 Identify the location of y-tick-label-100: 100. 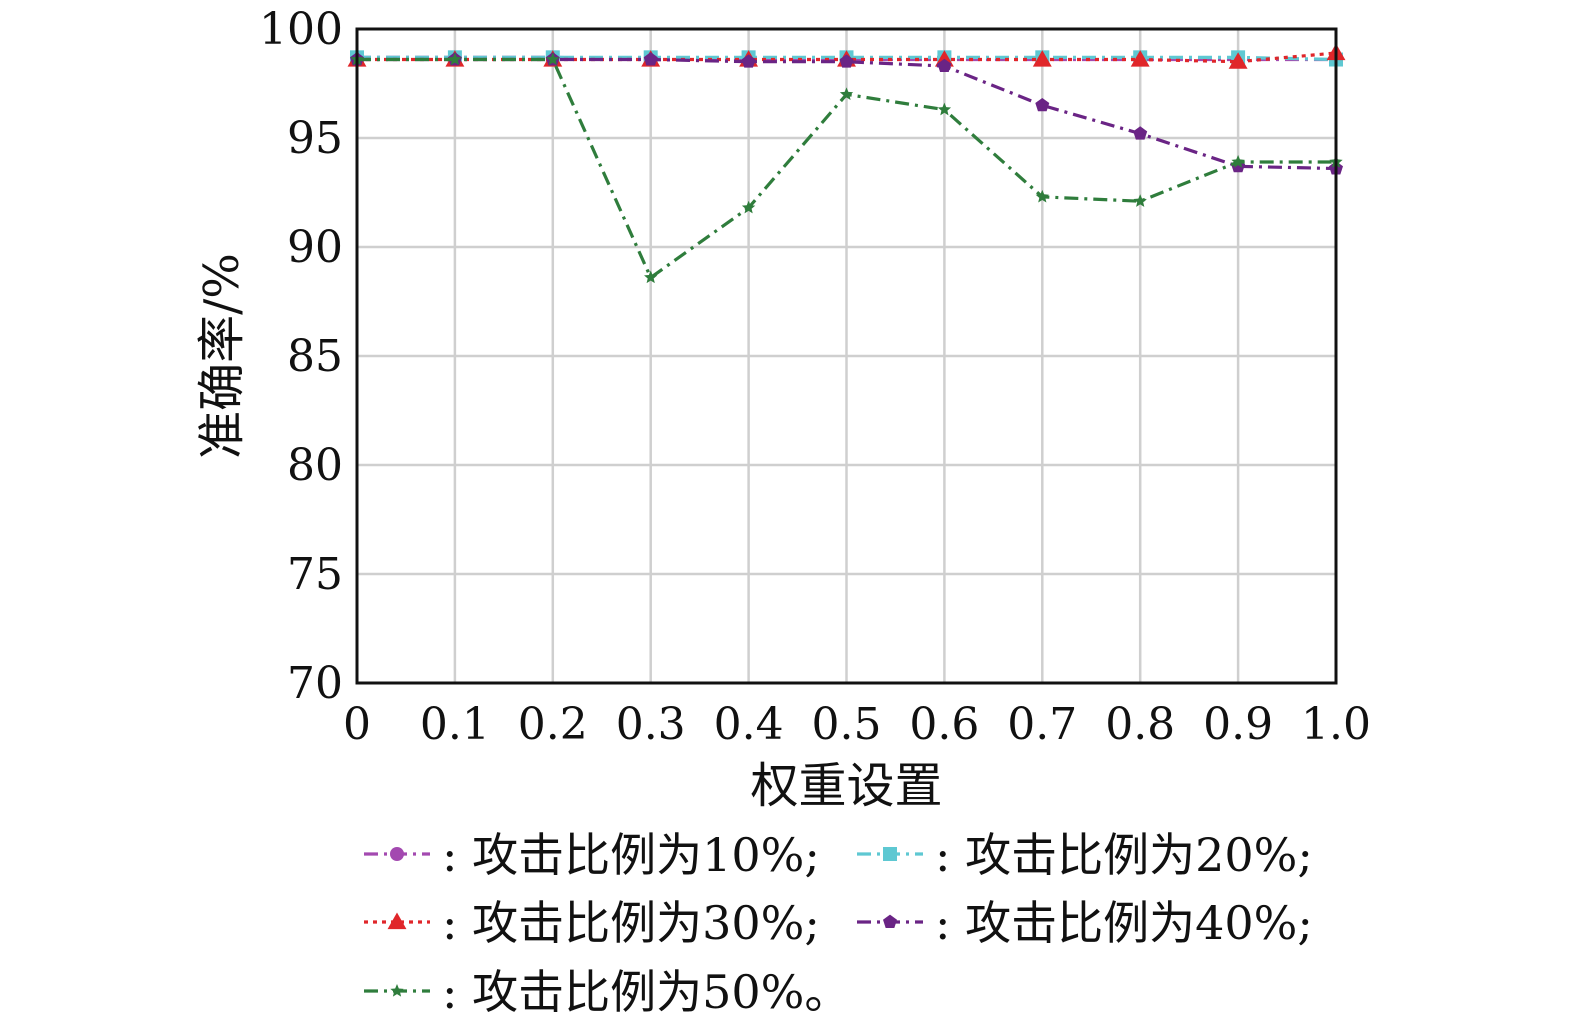
(301, 29).